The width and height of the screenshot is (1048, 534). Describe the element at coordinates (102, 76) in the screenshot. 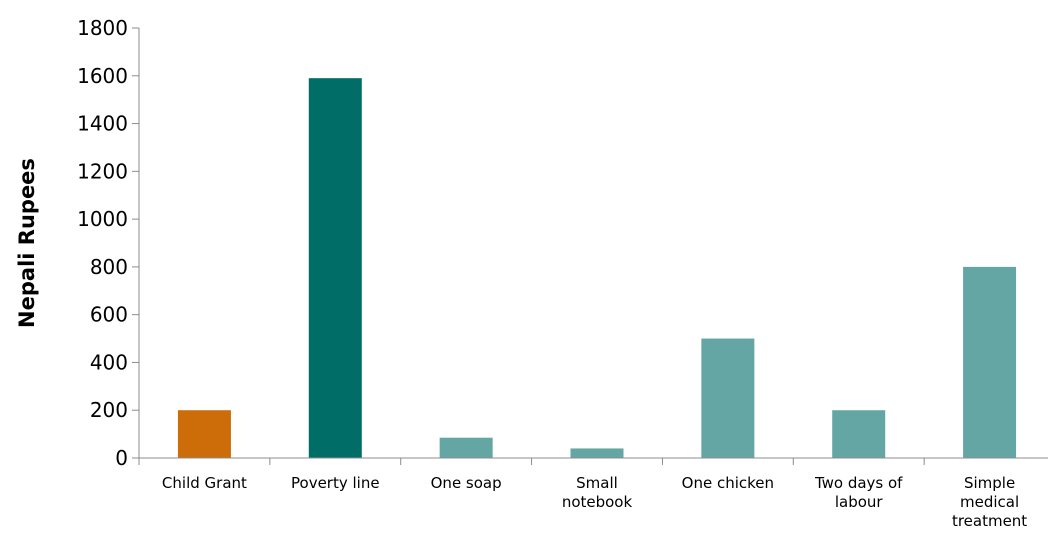

I see `y-tick-label: 1600` at that location.